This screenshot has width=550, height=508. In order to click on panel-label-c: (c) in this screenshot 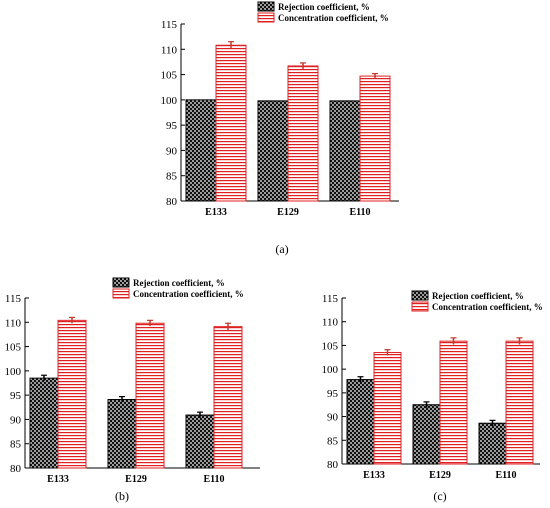, I will do `click(439, 496)`.